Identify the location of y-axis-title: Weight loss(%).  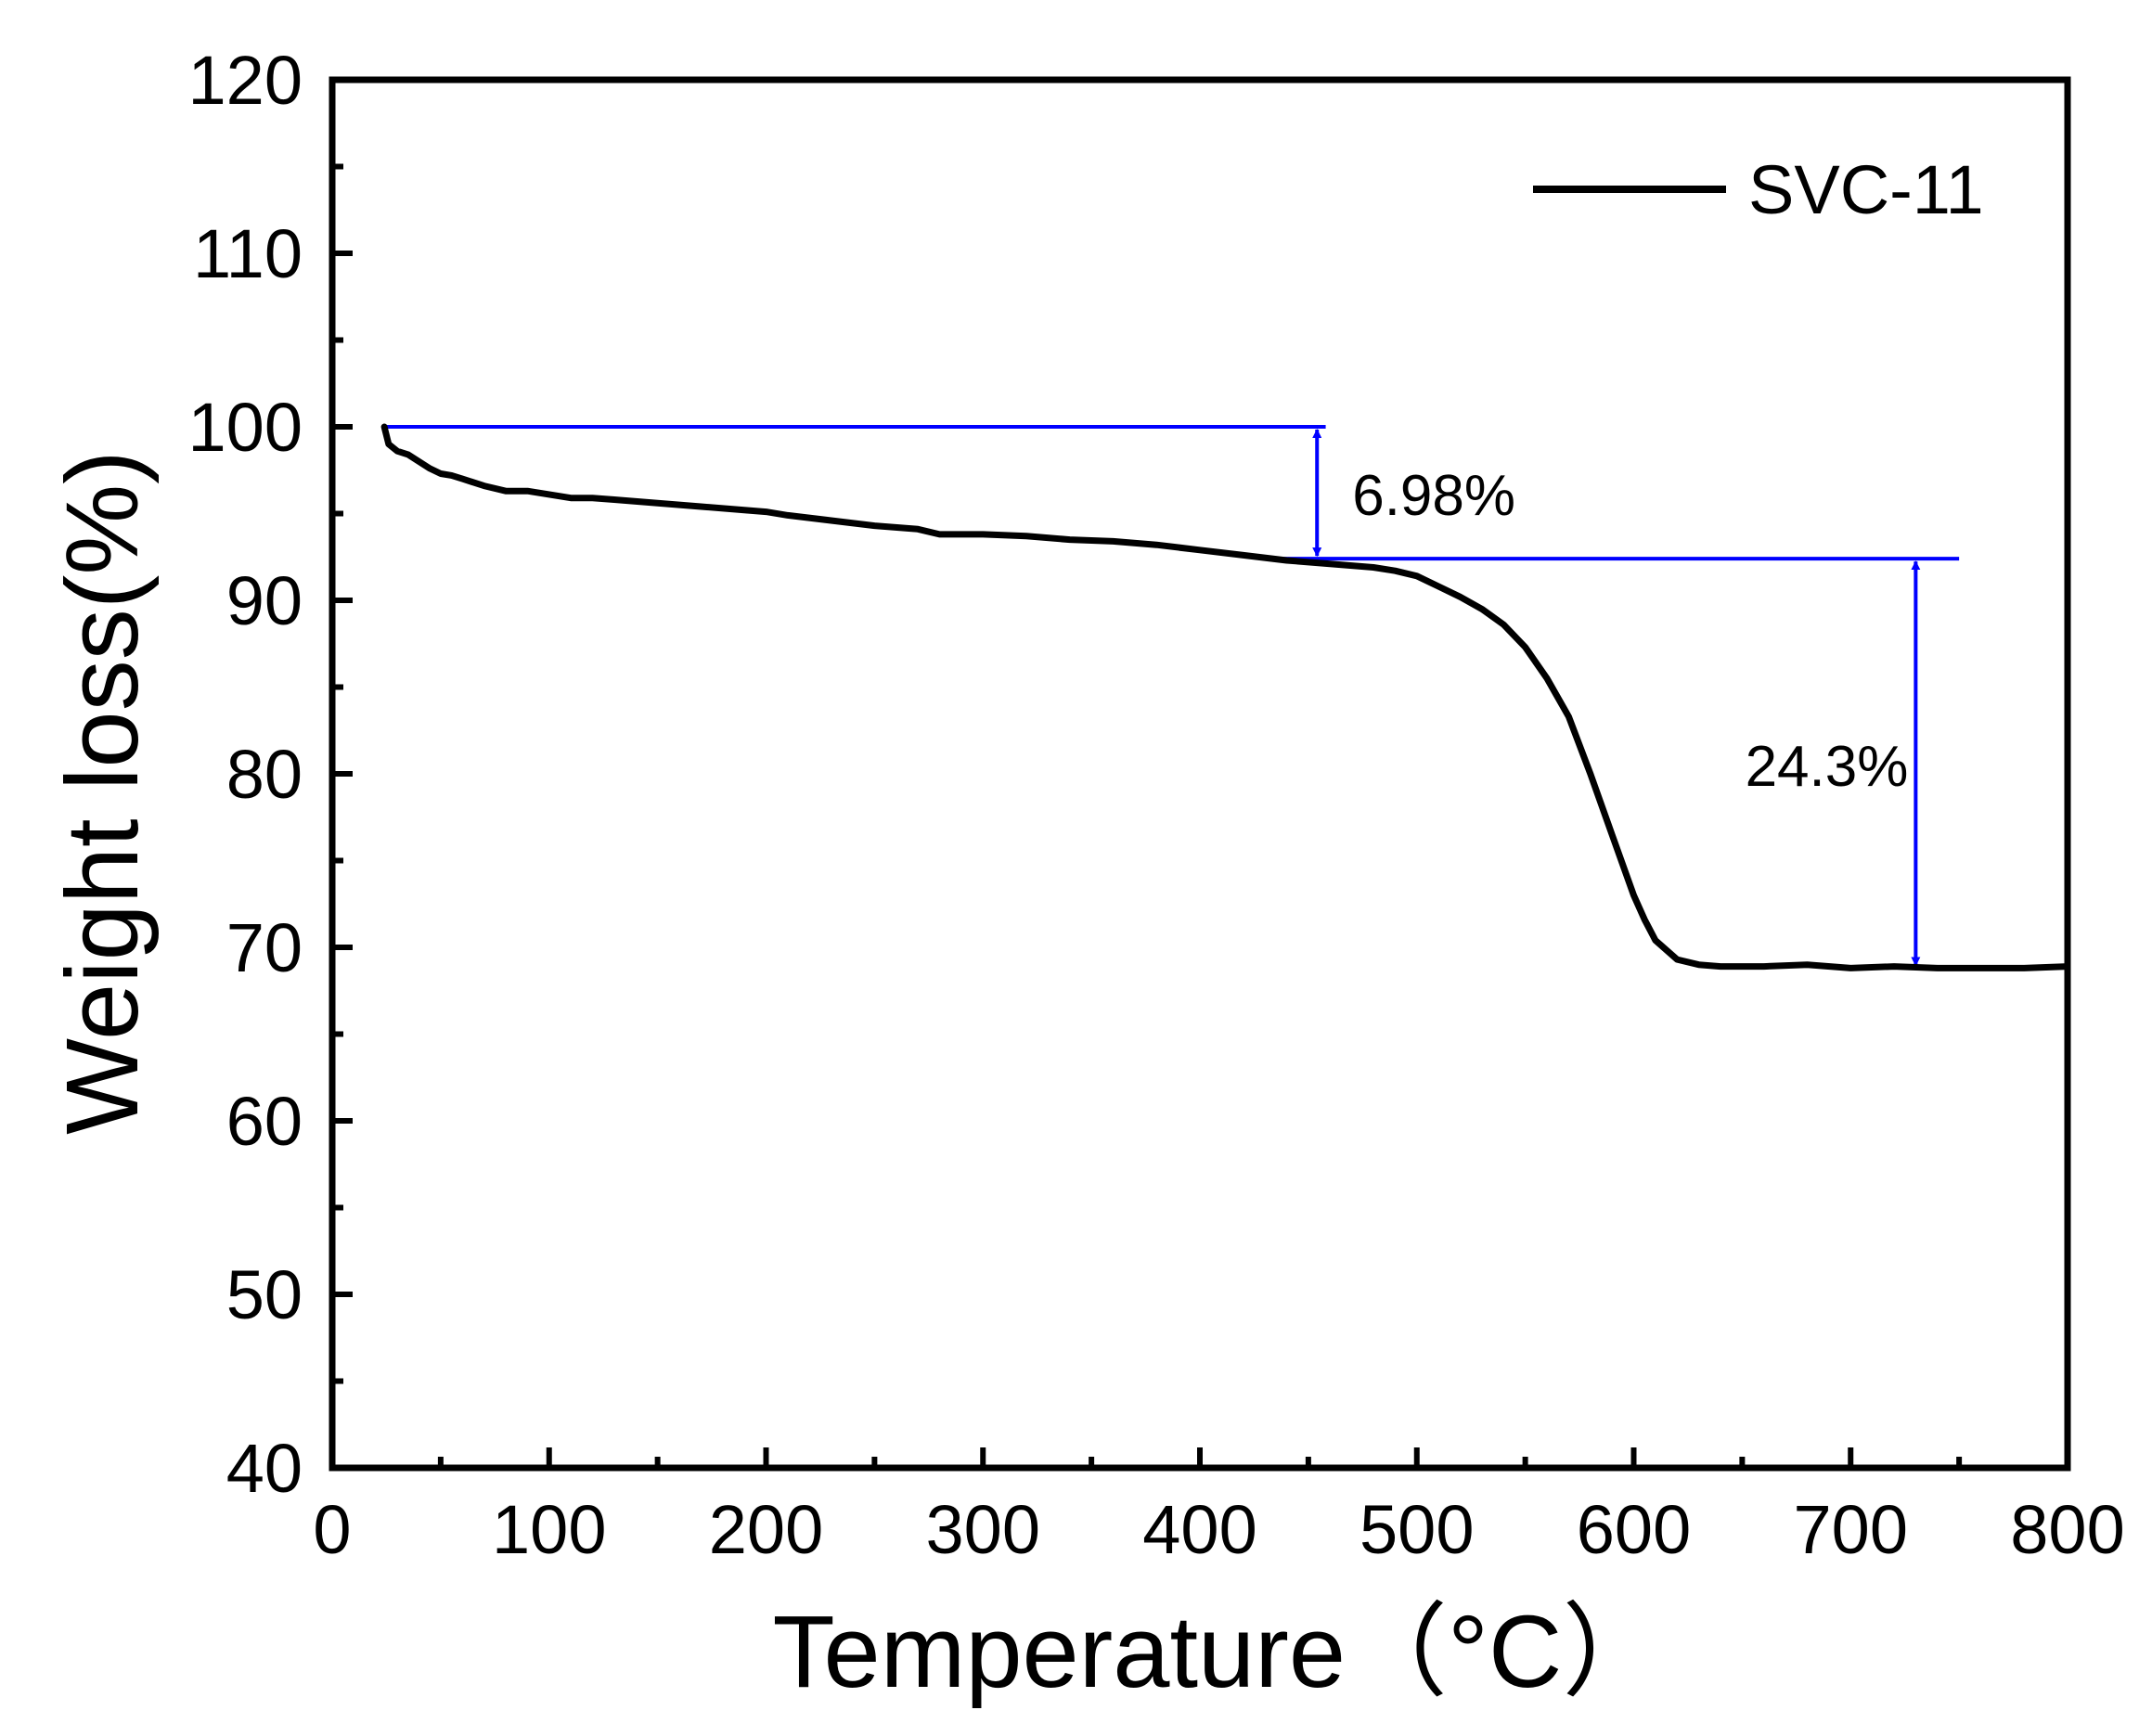
(102, 793).